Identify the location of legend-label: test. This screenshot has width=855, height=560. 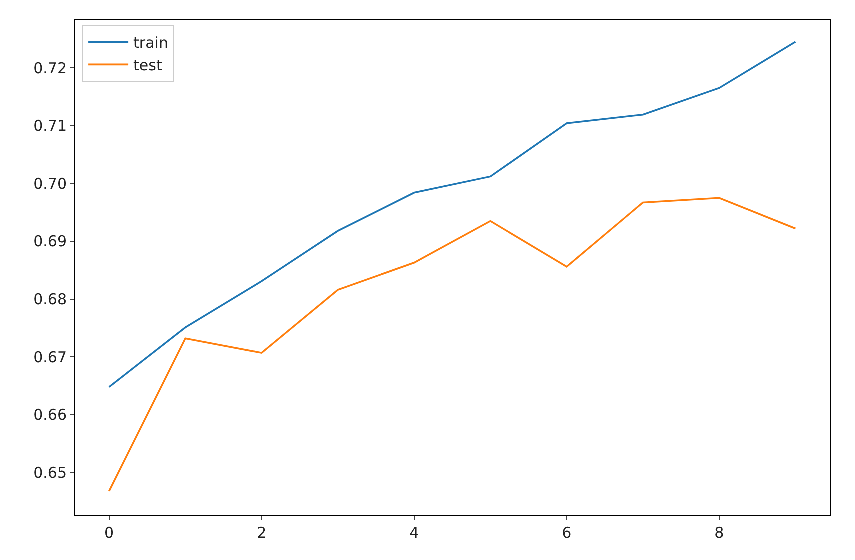
(148, 65).